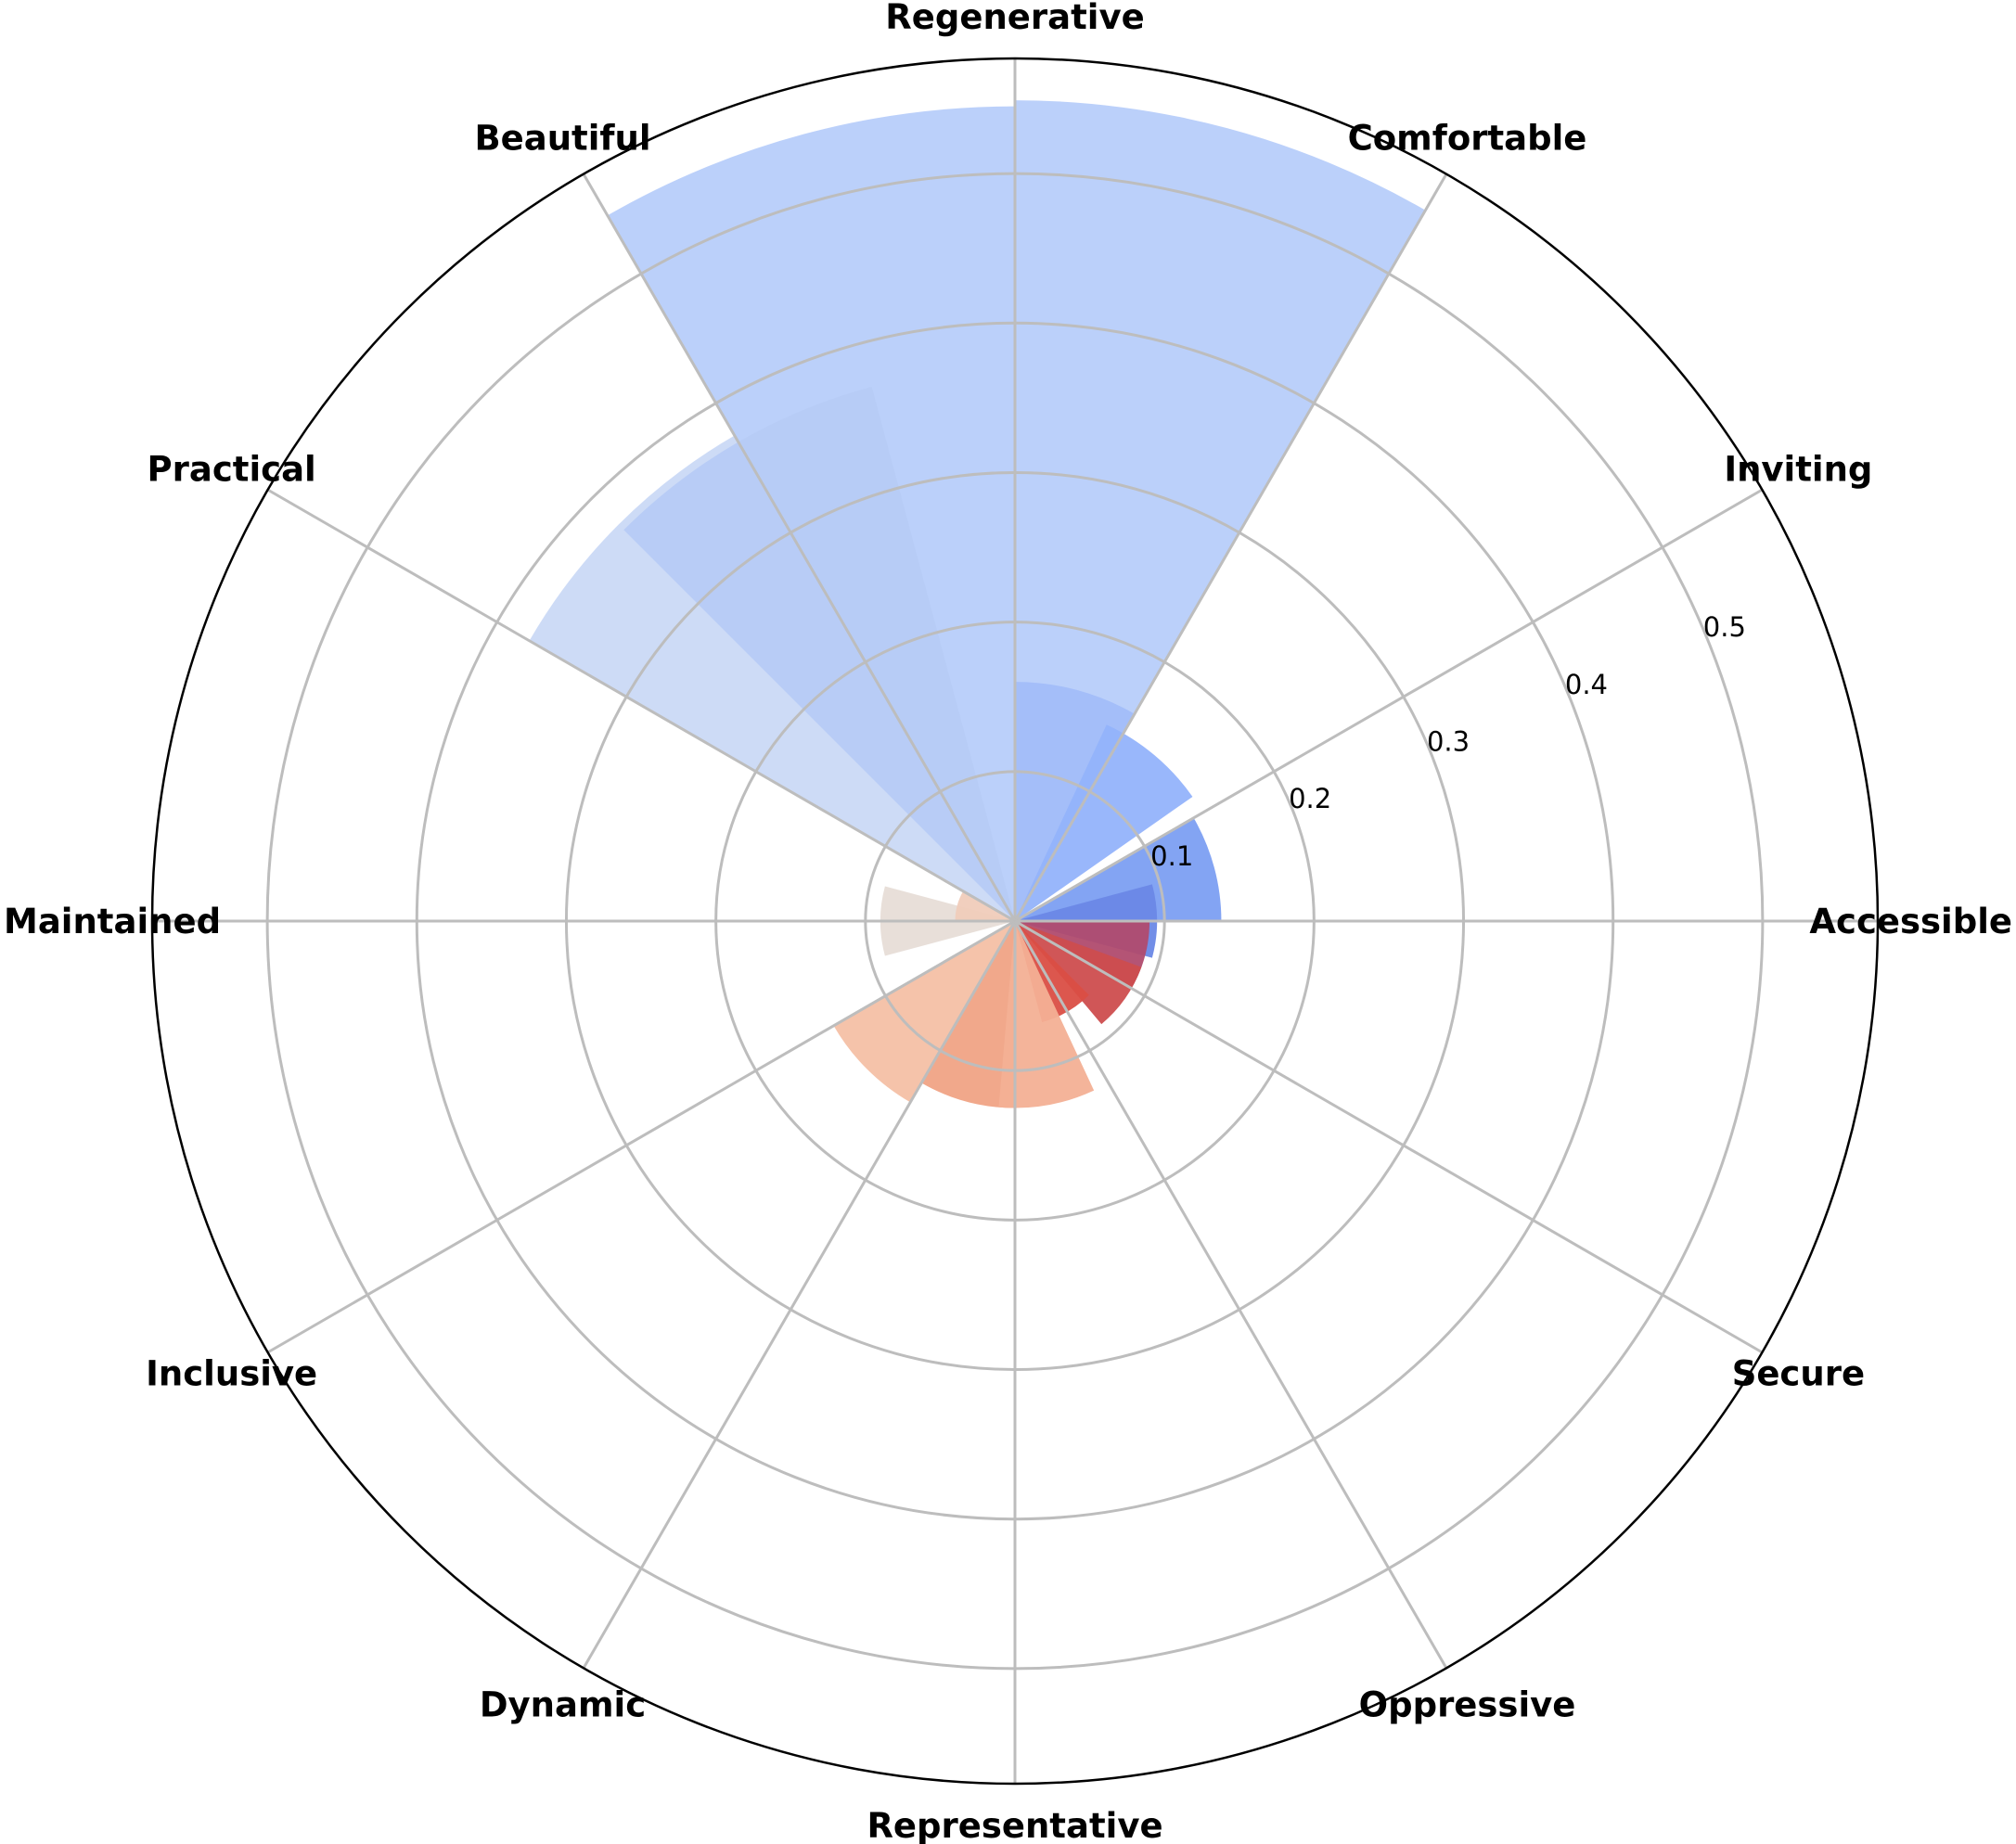 The height and width of the screenshot is (1844, 2016). What do you see at coordinates (1798, 1374) in the screenshot?
I see `category-label-secure: Secure` at bounding box center [1798, 1374].